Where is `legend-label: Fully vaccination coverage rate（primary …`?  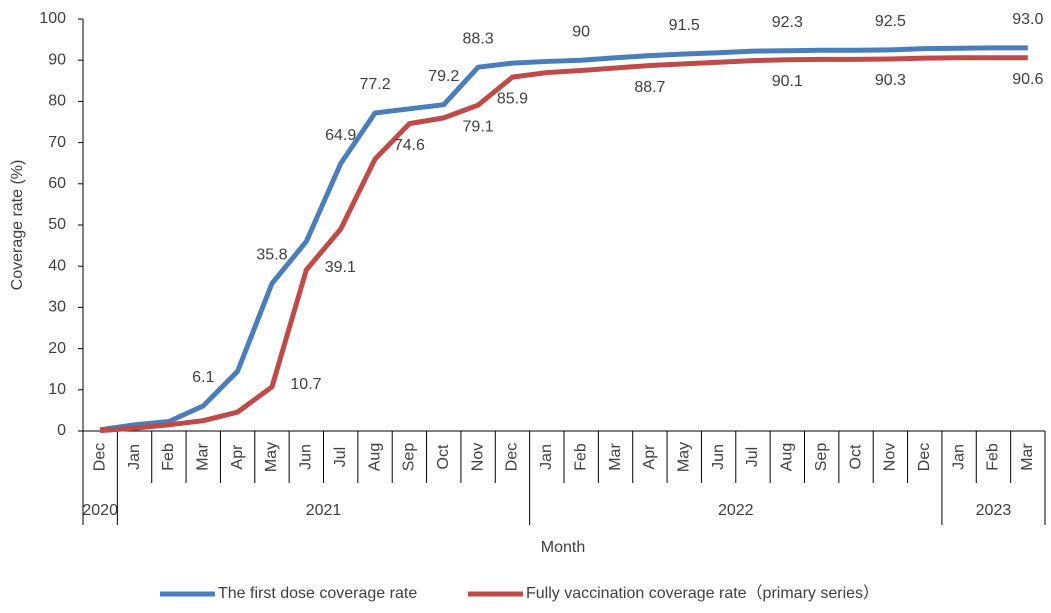
legend-label: Fully vaccination coverage rate（primary … is located at coordinates (702, 593).